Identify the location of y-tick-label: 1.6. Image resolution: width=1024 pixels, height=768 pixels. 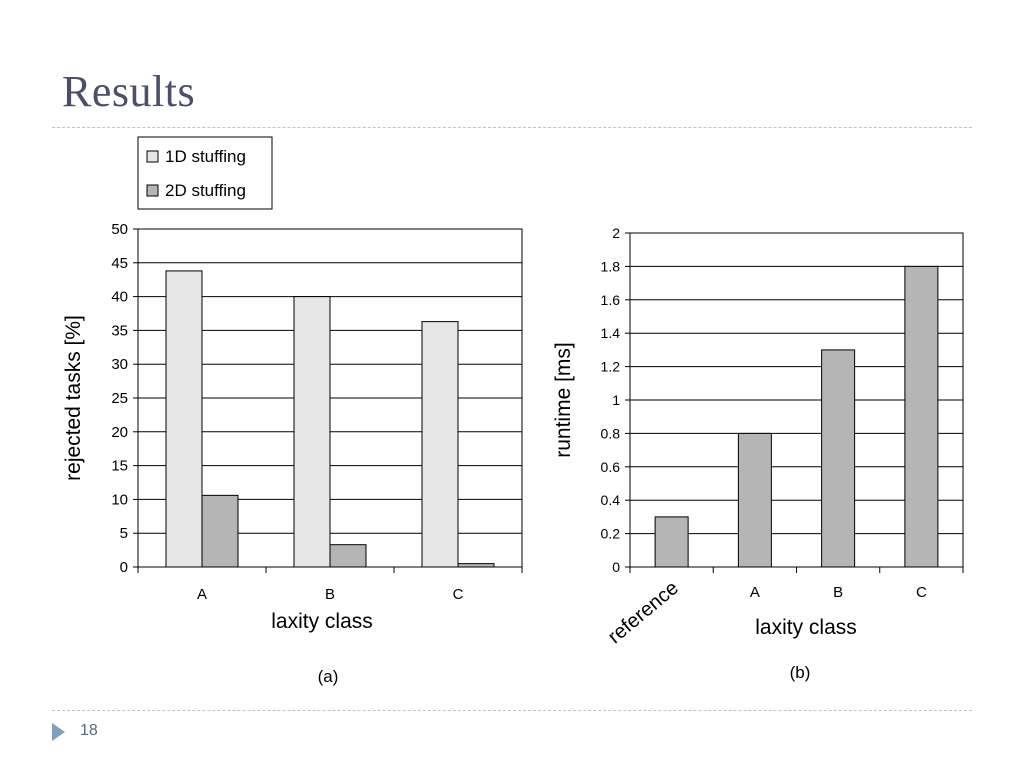
(611, 300).